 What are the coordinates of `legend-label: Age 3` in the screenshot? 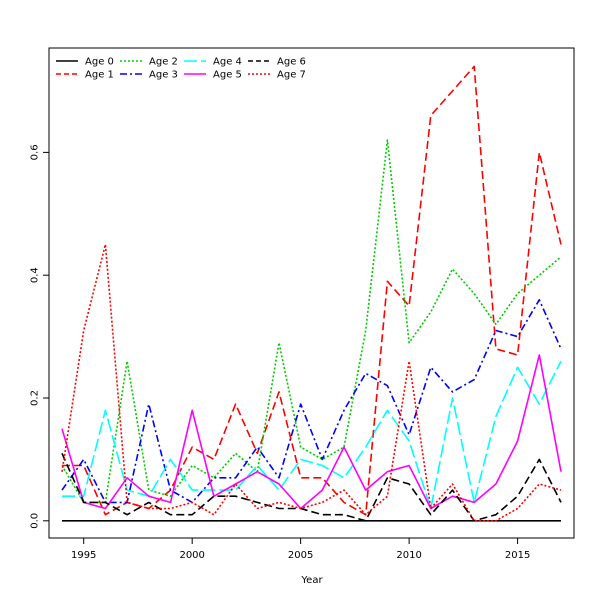 It's located at (163, 75).